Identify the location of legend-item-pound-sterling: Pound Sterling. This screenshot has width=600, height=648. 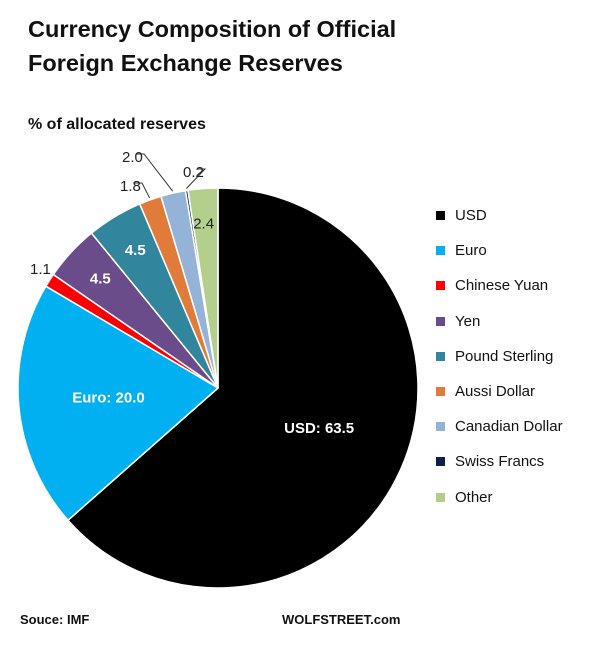
(499, 356).